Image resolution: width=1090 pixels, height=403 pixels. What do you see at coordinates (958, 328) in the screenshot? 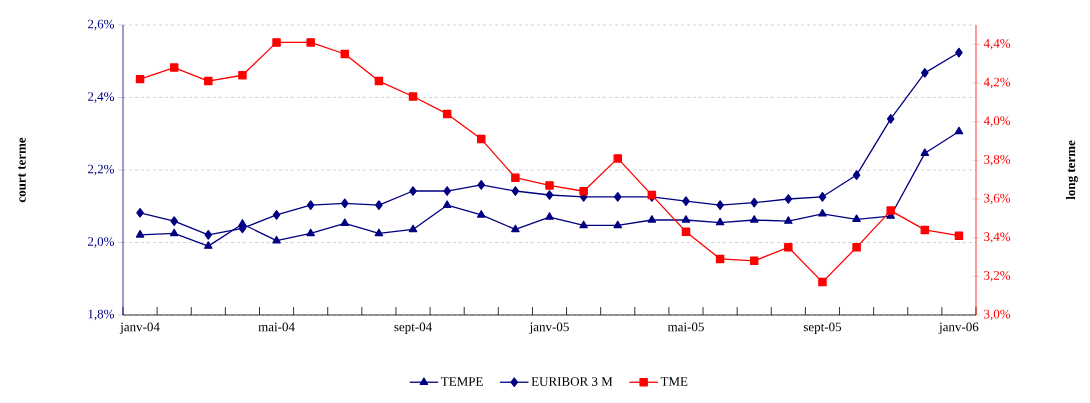
I see `x-tick-label: janv-06` at bounding box center [958, 328].